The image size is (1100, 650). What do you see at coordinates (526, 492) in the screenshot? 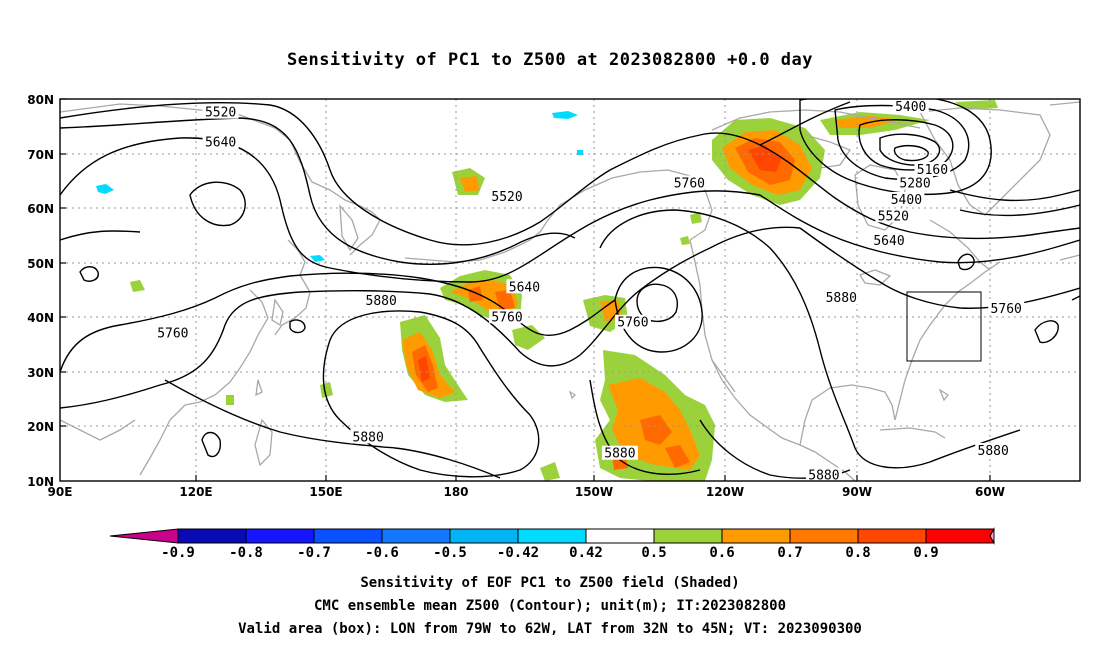
I see `longitude-labels: 90E 120E 150E 180 150W 120W 90W 60W` at bounding box center [526, 492].